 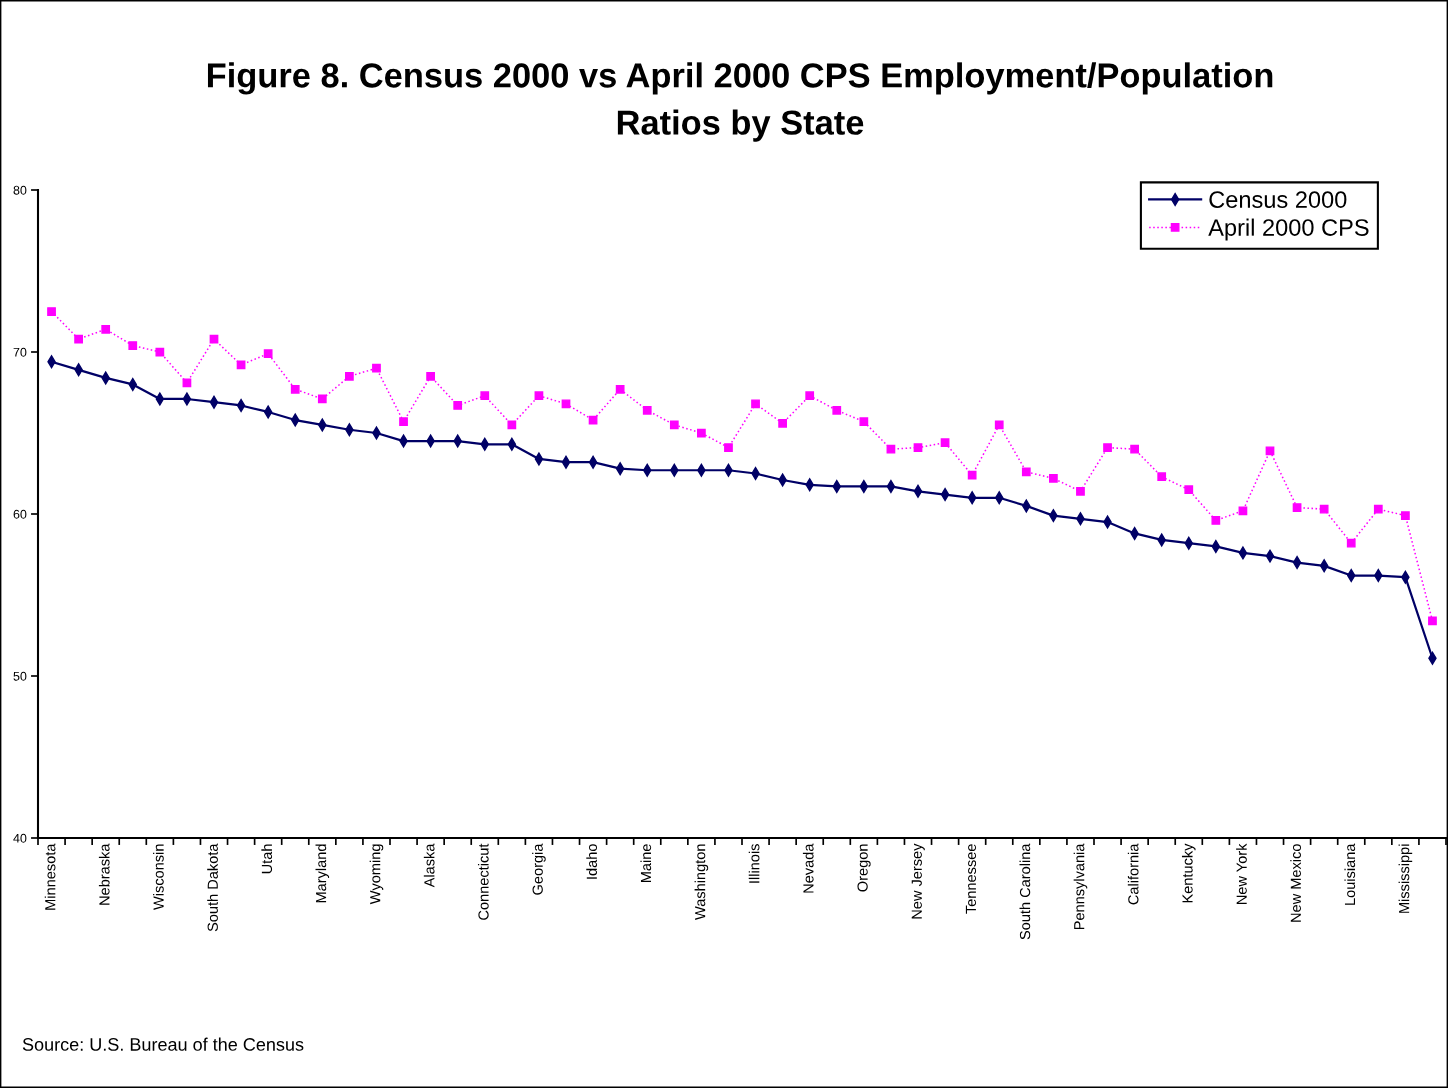 What do you see at coordinates (483, 881) in the screenshot?
I see `x-tick-label: Connecticut` at bounding box center [483, 881].